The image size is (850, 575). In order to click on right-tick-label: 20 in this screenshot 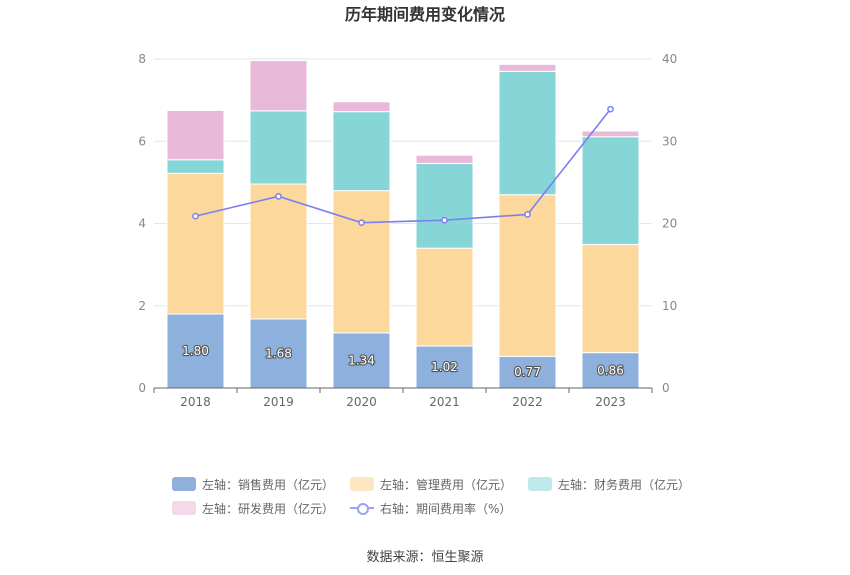, I will do `click(669, 224)`.